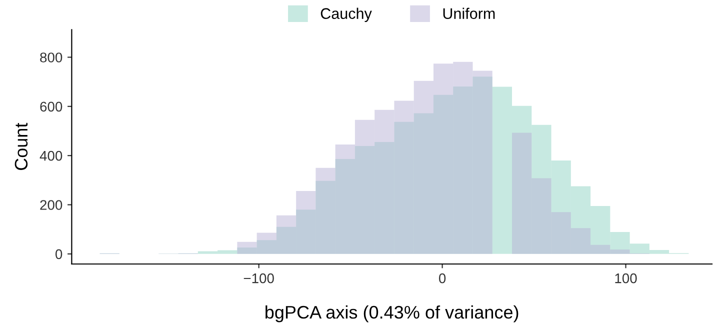 This screenshot has height=330, width=717. I want to click on x-tick-label: −100, so click(259, 278).